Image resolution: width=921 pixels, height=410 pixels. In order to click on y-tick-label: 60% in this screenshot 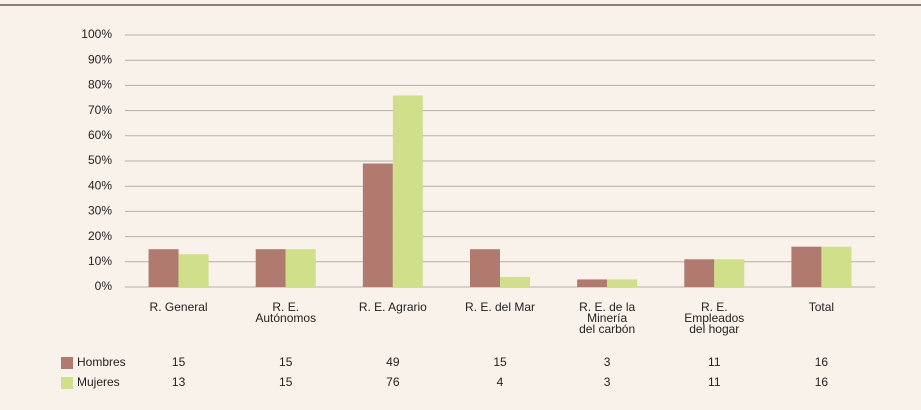, I will do `click(100, 135)`.